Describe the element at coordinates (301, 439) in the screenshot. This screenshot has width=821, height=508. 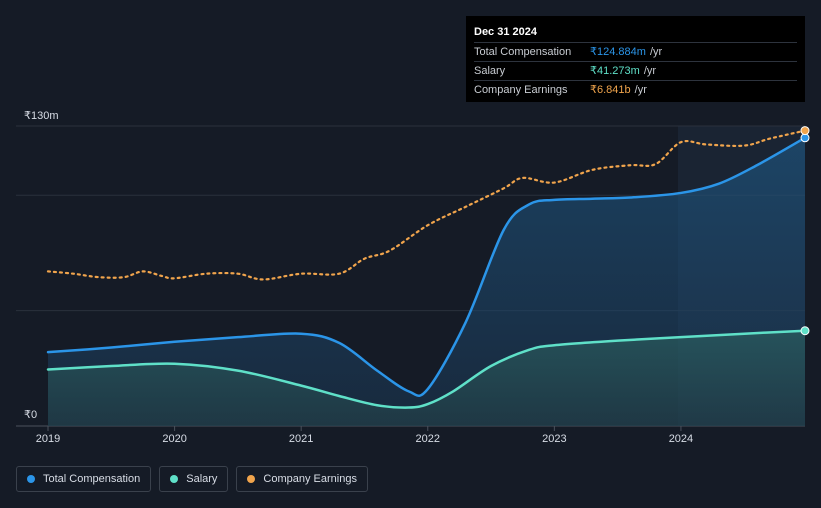
I see `x-tick-label: 2021` at that location.